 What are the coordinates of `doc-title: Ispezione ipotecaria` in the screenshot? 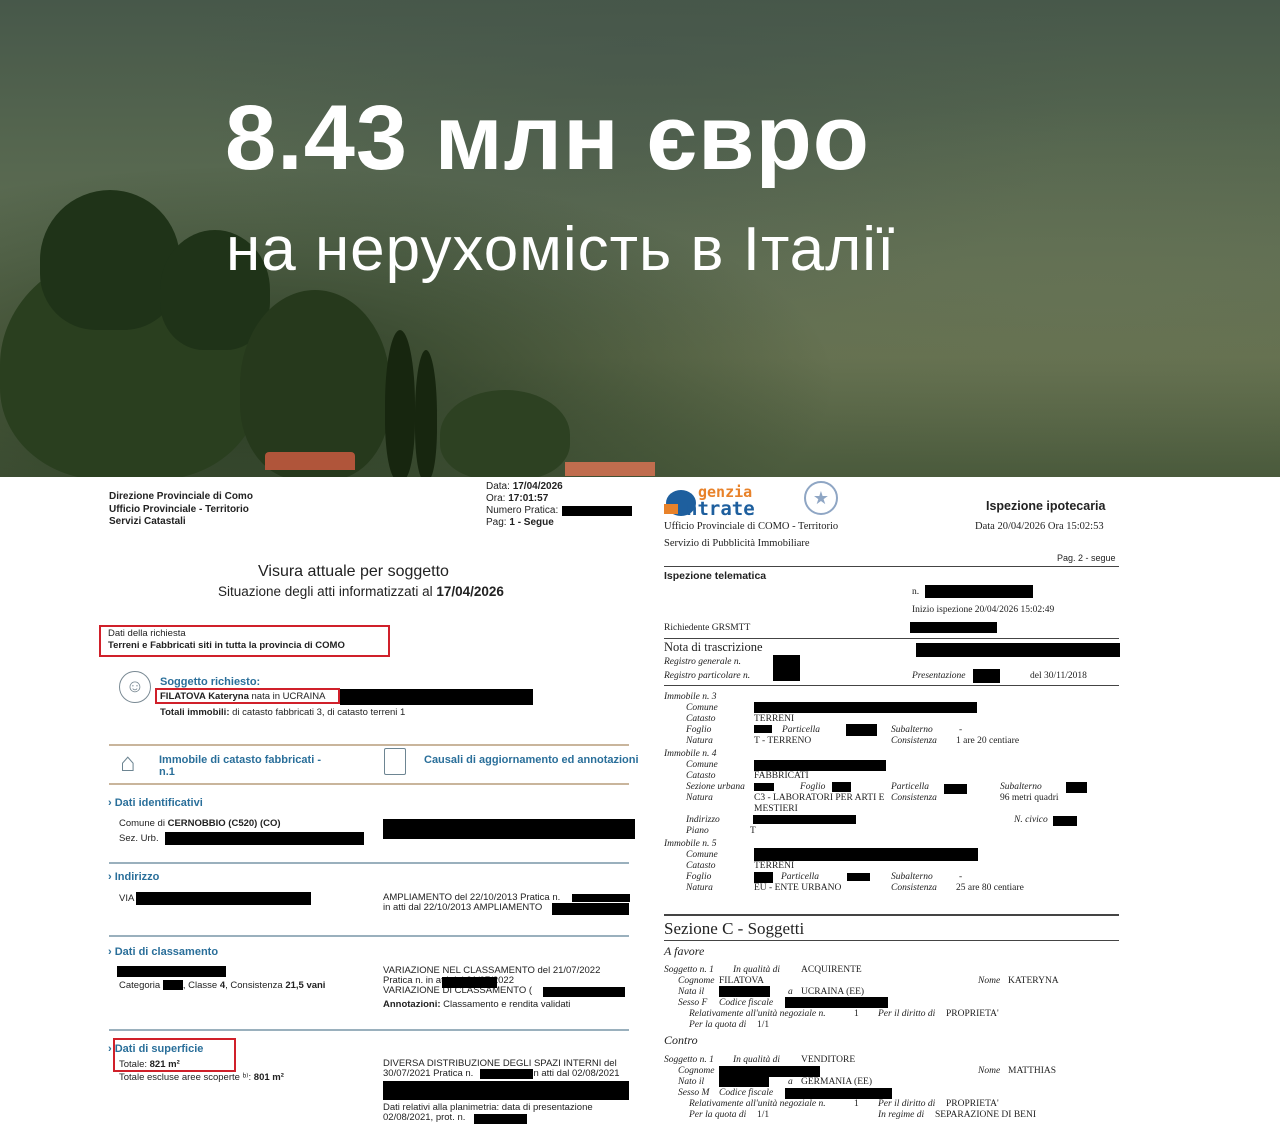 It's located at (1046, 506).